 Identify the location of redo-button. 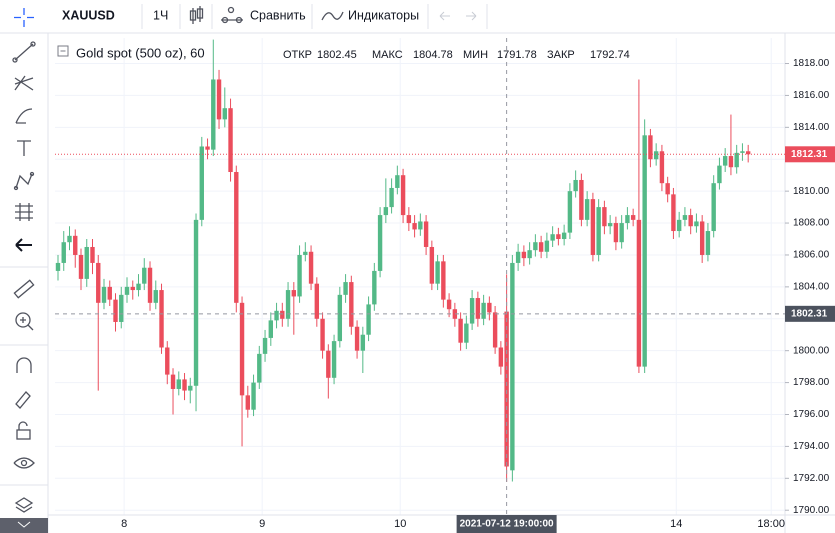
(471, 16).